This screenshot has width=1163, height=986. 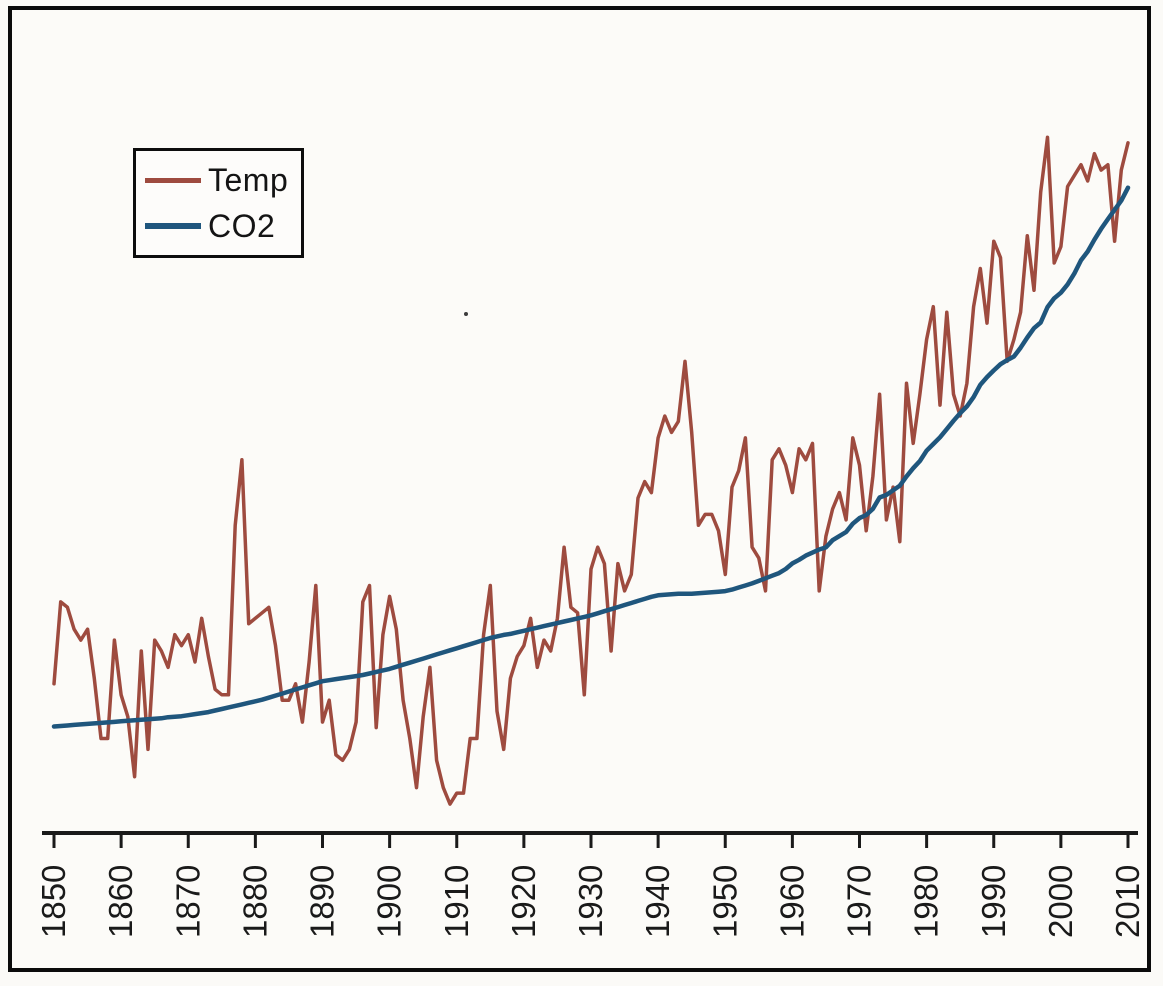 What do you see at coordinates (1060, 901) in the screenshot?
I see `x-axis-tick-label: 2000` at bounding box center [1060, 901].